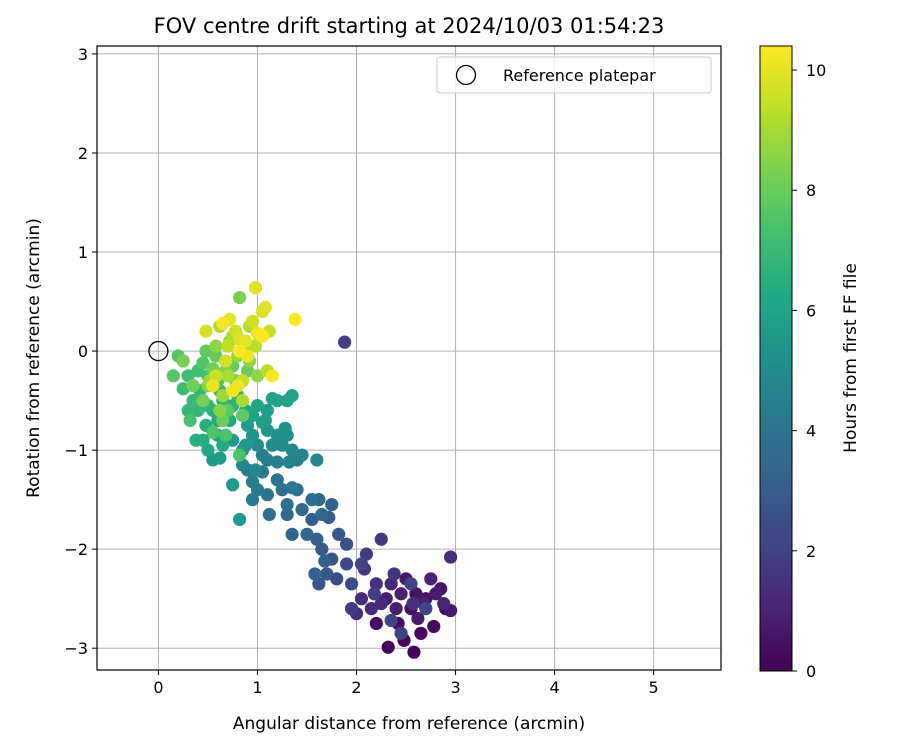  I want to click on legend-box, so click(574, 75).